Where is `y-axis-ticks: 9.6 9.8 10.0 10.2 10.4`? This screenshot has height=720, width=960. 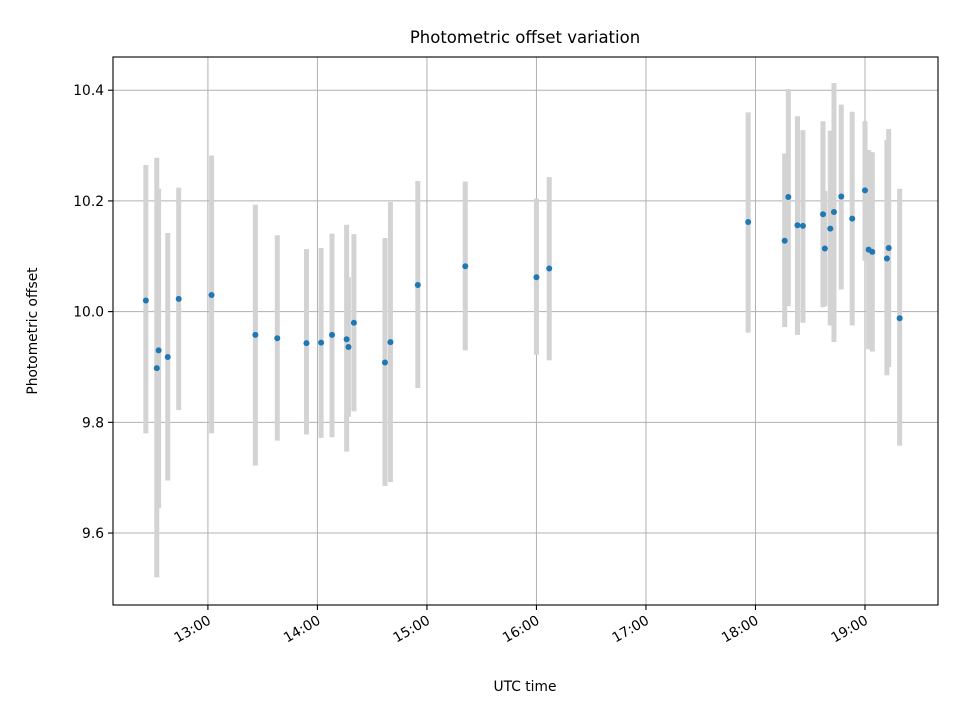
y-axis-ticks: 9.6 9.8 10.0 10.2 10.4 is located at coordinates (93, 312).